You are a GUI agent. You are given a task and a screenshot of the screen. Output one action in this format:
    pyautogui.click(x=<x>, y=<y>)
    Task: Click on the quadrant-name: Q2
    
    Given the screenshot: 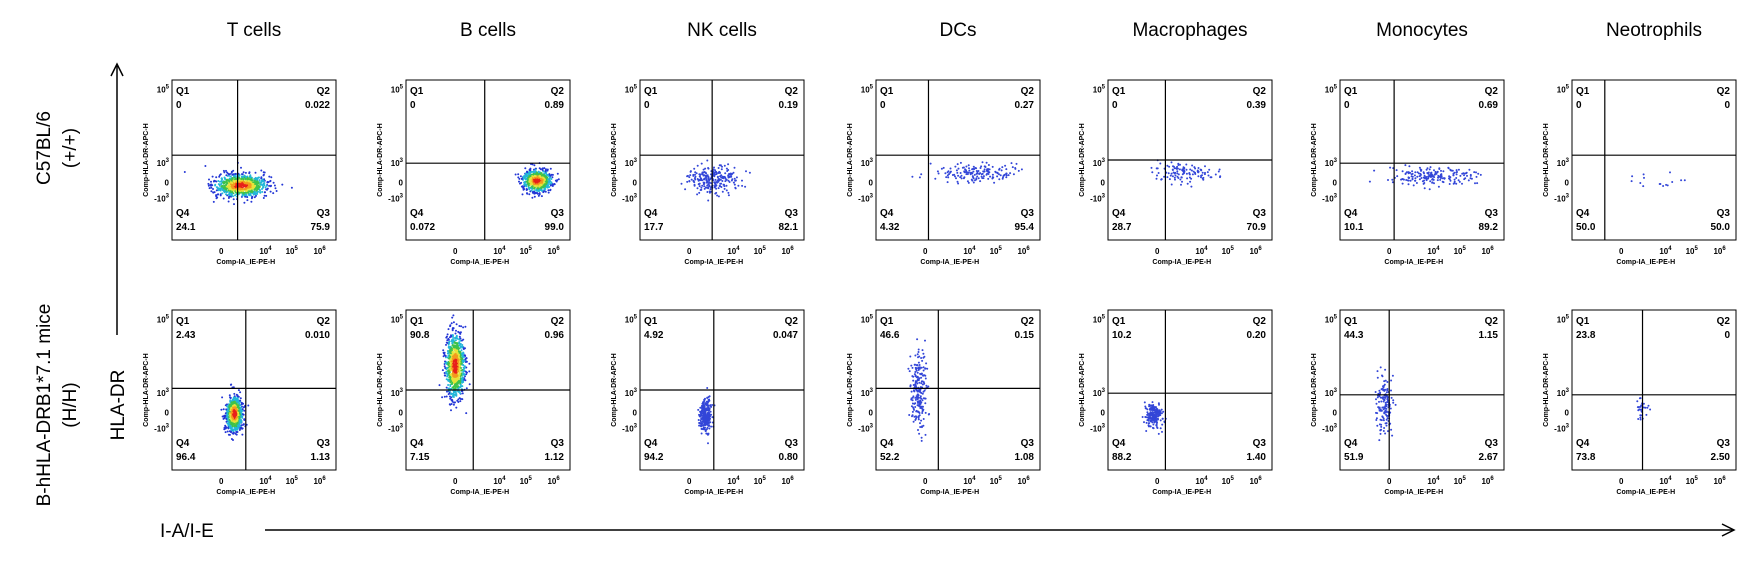 What is the action you would take?
    pyautogui.click(x=558, y=321)
    